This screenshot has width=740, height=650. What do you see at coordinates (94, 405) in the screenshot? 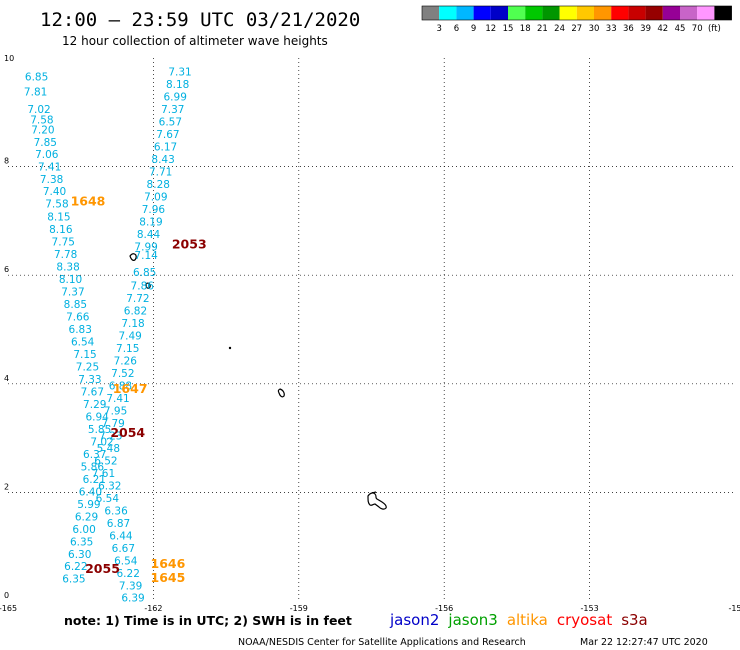
I see `swh-value-label: 7.29` at bounding box center [94, 405].